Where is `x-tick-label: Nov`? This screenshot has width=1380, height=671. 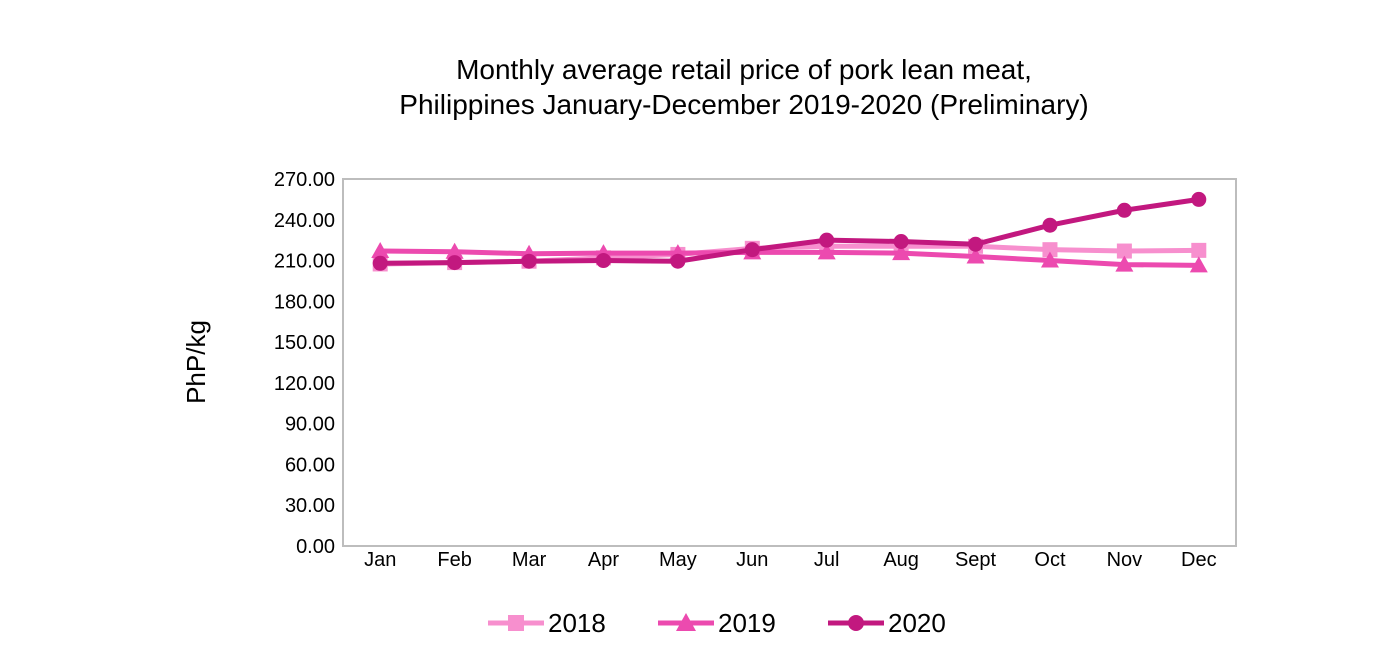
x-tick-label: Nov is located at coordinates (1125, 560).